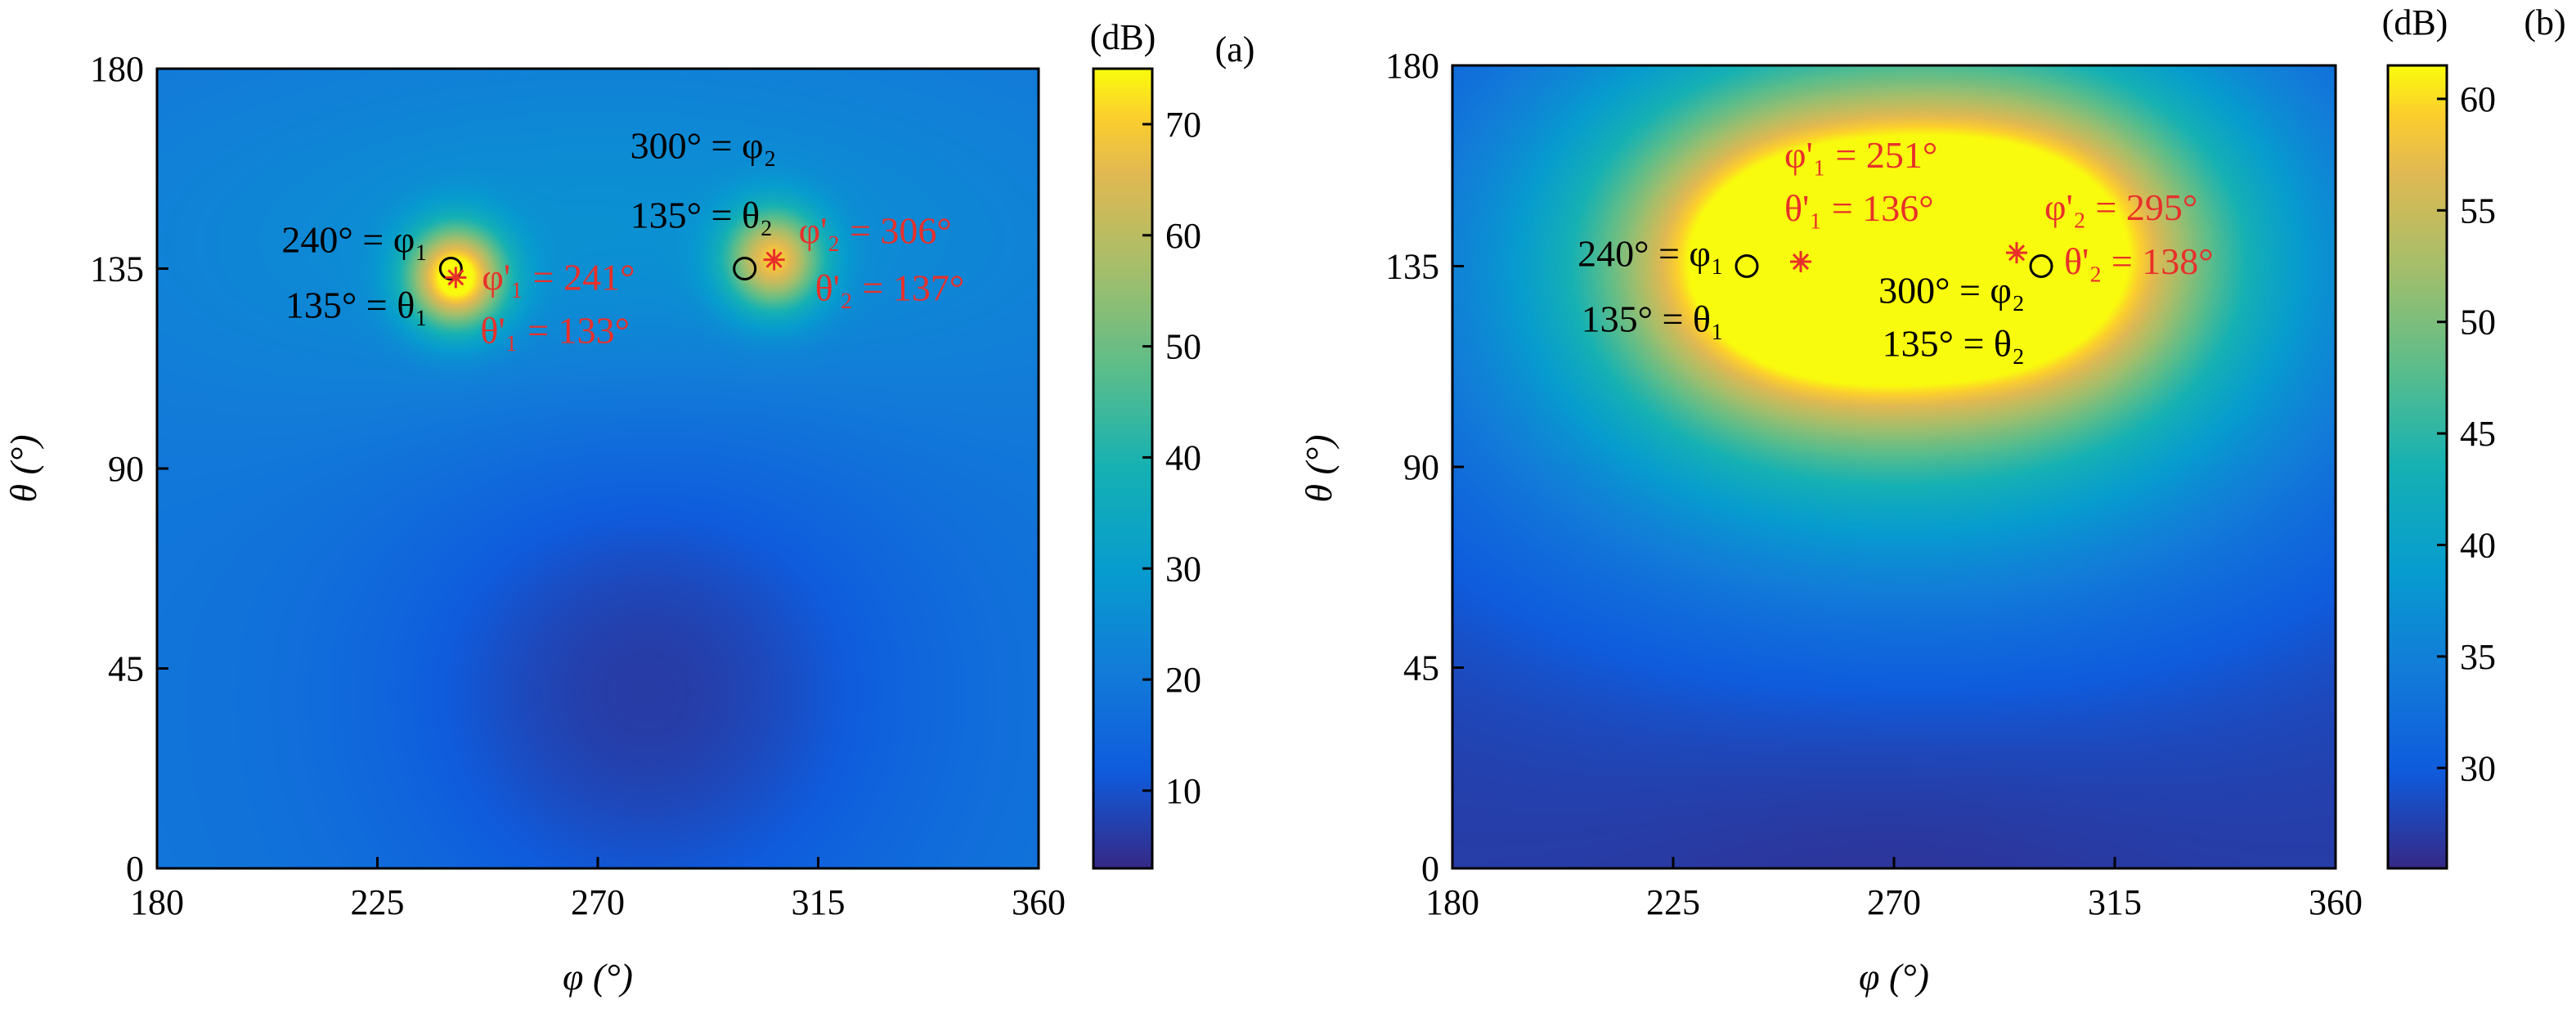 This screenshot has height=1009, width=2576. I want to click on panel-label-b: (b), so click(2544, 22).